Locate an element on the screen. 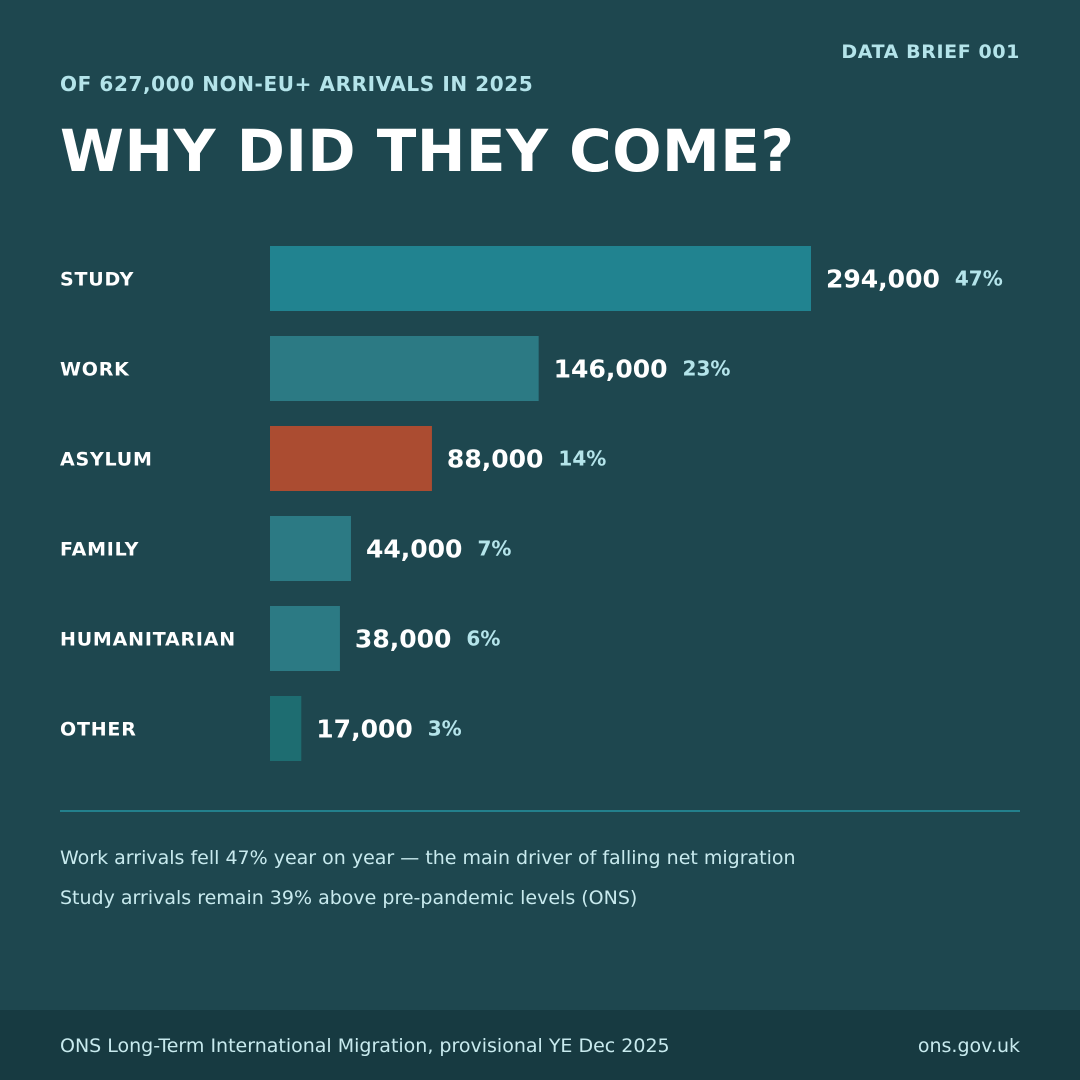 The image size is (1080, 1080). value-label-asylum: 88,000 is located at coordinates (495, 459).